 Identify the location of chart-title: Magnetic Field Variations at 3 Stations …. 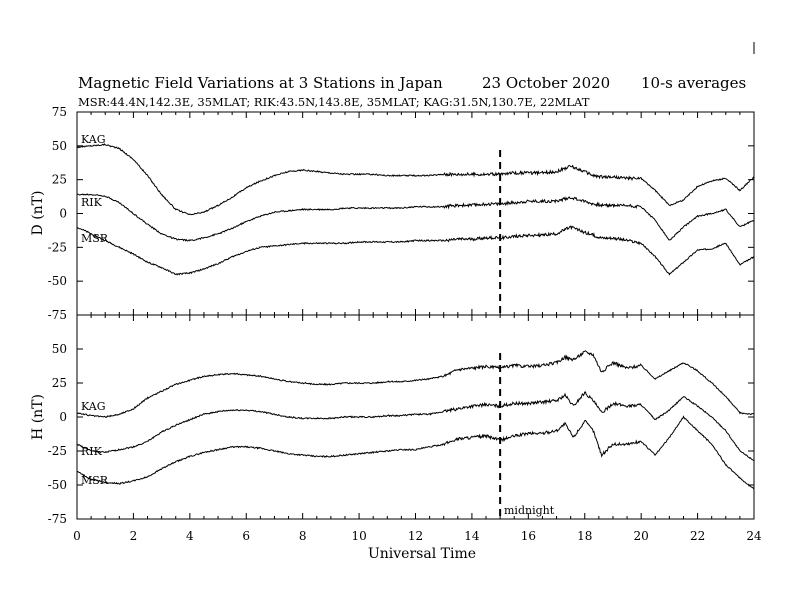
(260, 83).